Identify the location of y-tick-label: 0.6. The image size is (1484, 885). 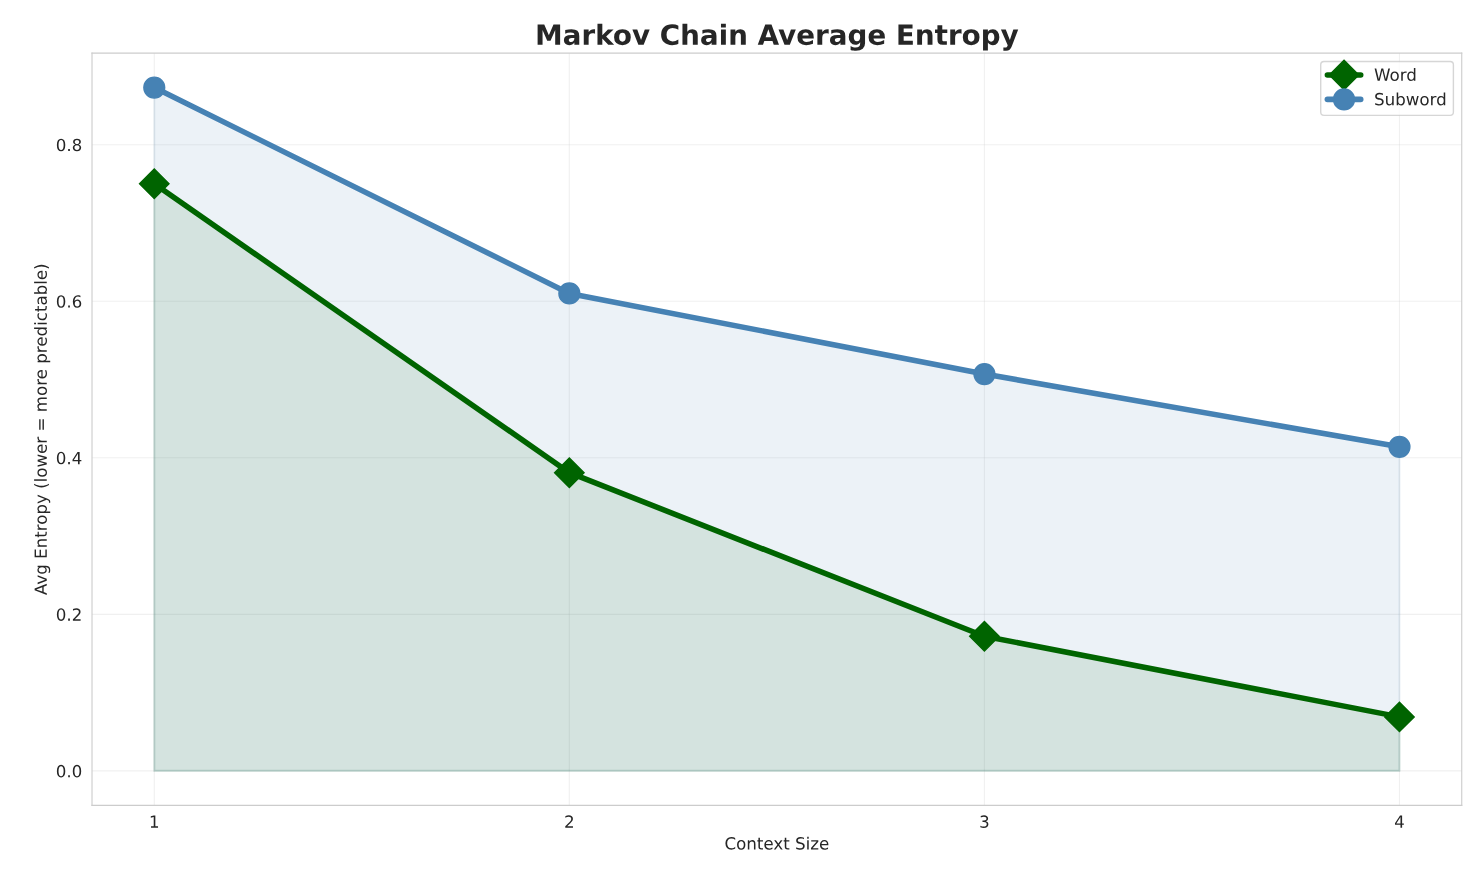
(69, 301).